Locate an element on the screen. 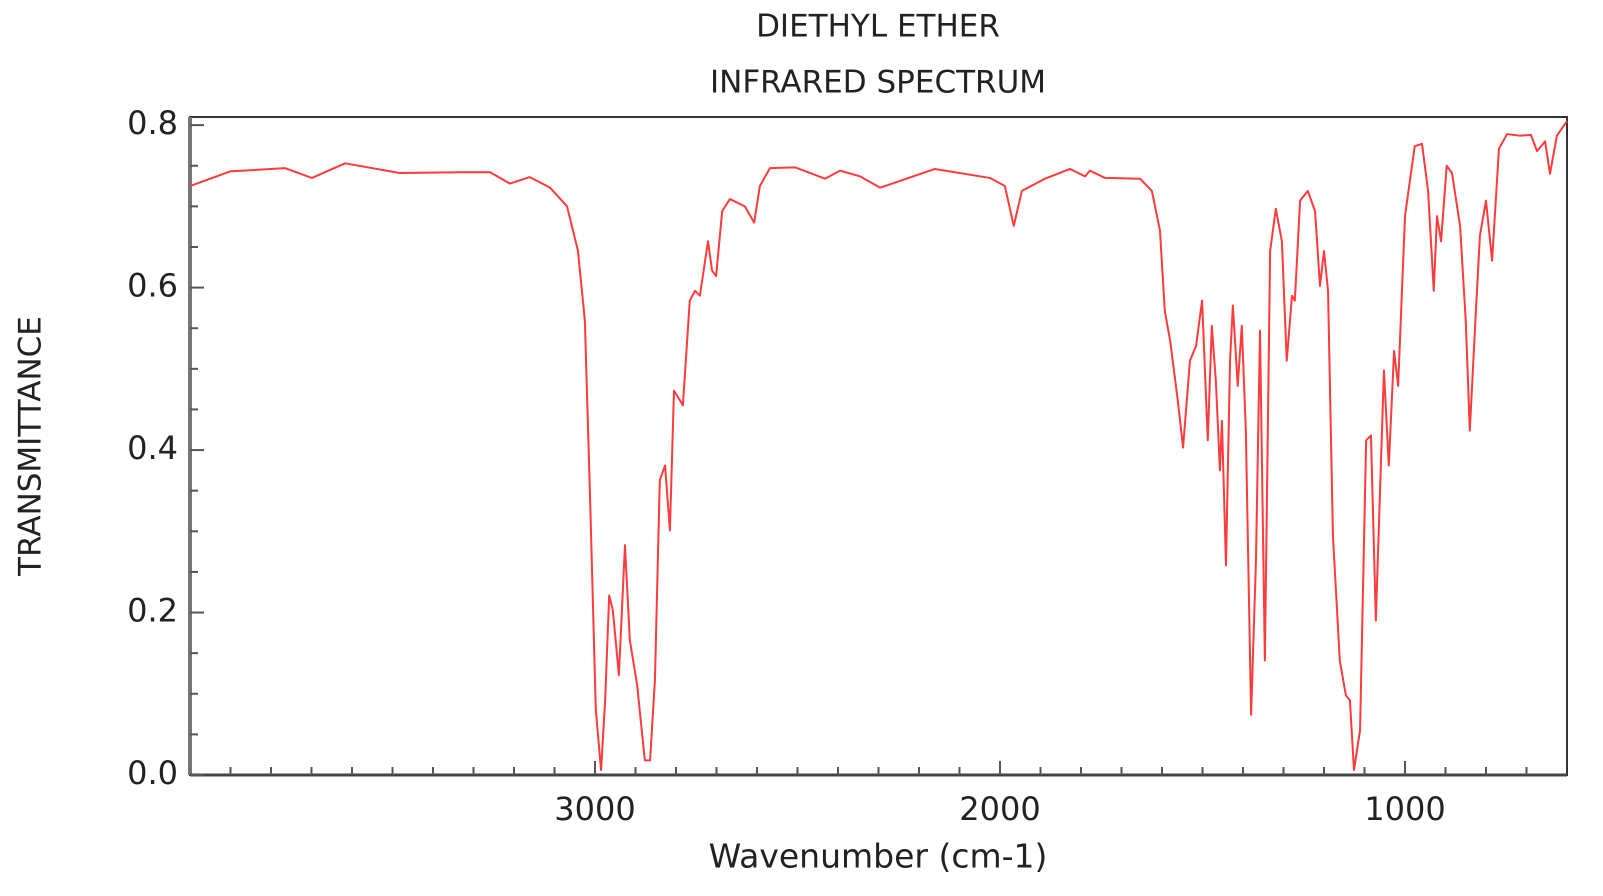  x-tick-label: 1000 is located at coordinates (1404, 809).